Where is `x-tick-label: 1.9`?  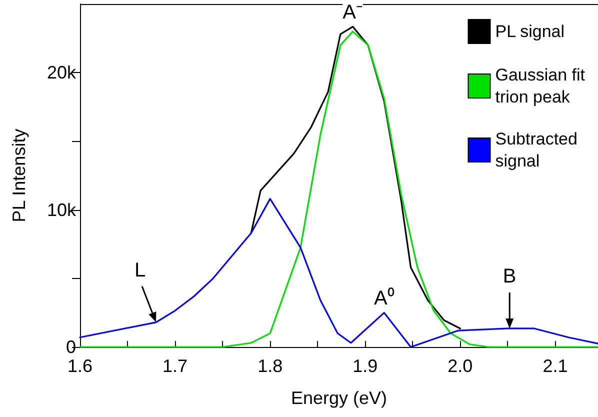 x-tick-label: 1.9 is located at coordinates (365, 366).